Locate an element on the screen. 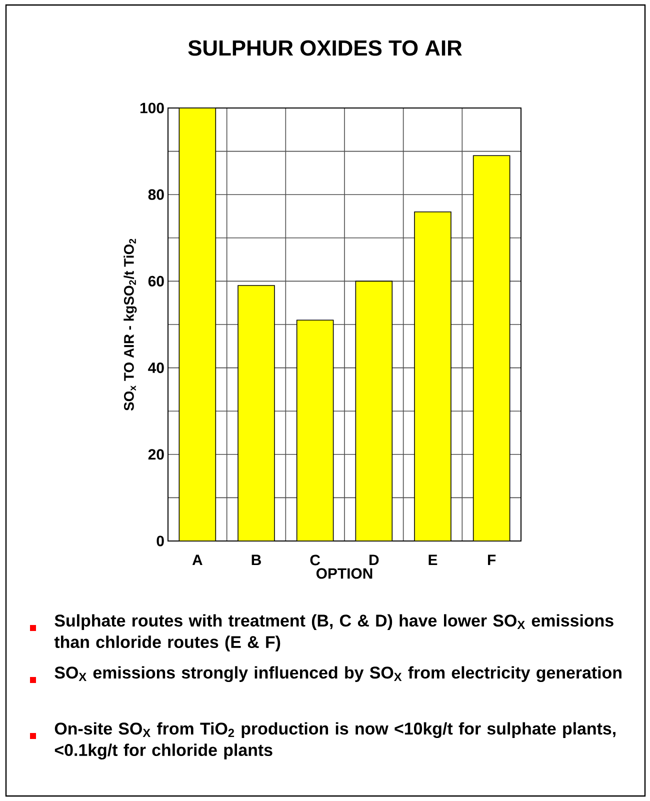 Image resolution: width=650 pixels, height=801 pixels. x-tick-label: C is located at coordinates (315, 560).